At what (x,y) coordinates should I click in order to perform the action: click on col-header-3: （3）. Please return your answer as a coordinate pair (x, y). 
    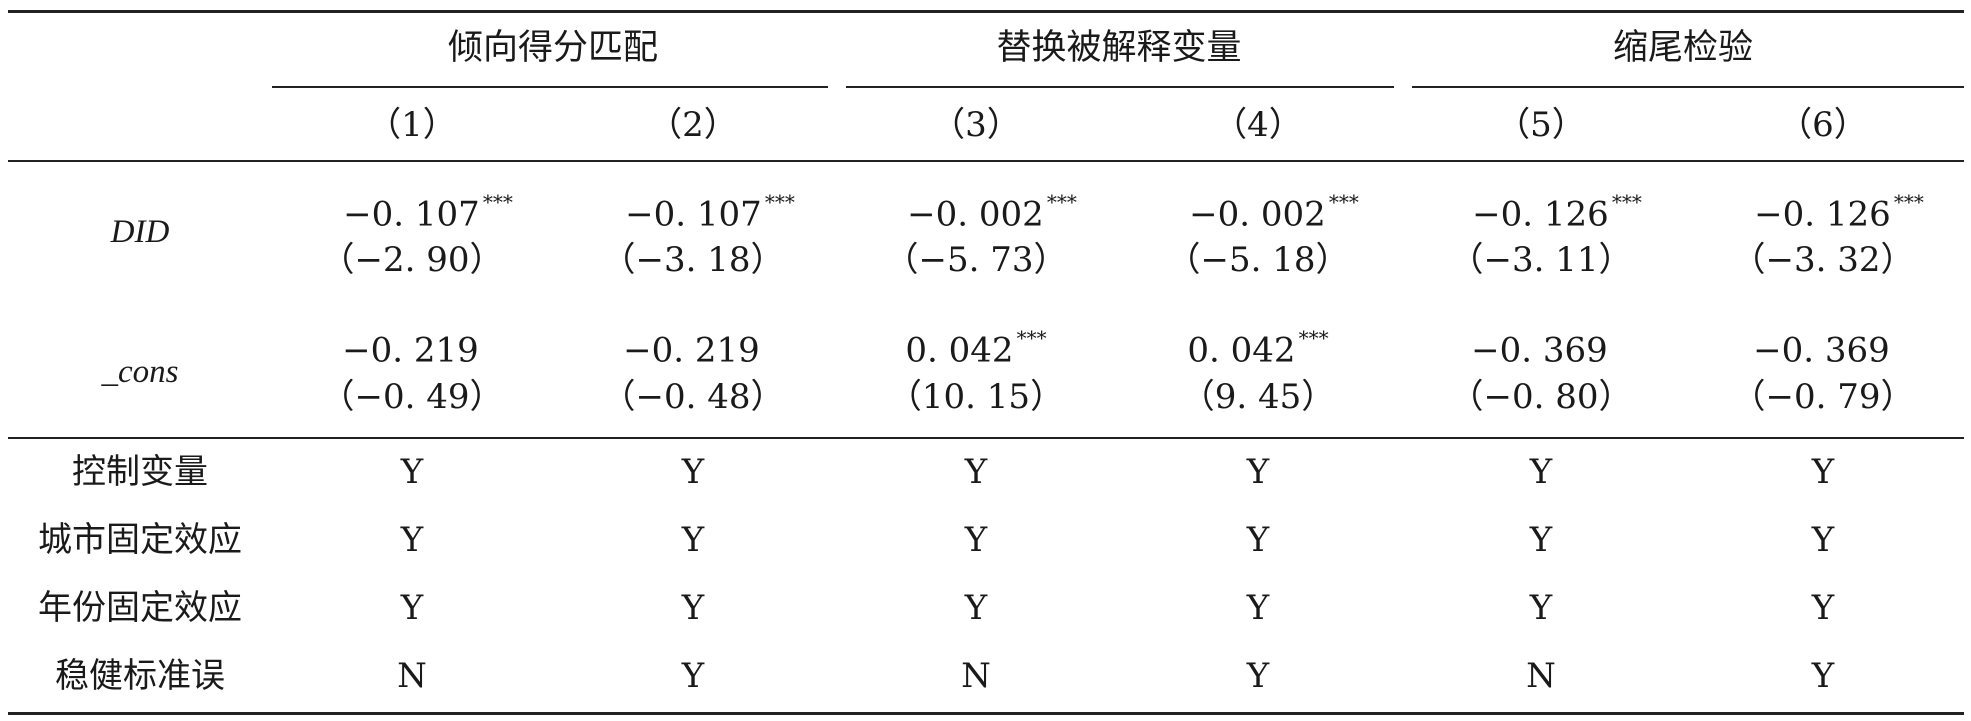
    Looking at the image, I should click on (976, 125).